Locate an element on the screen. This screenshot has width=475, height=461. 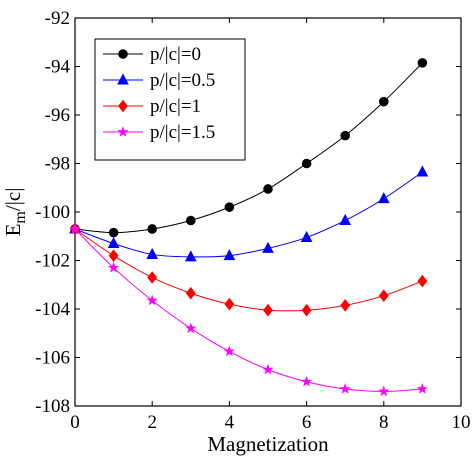
y-axis-label: Em/|c| is located at coordinates (15, 212).